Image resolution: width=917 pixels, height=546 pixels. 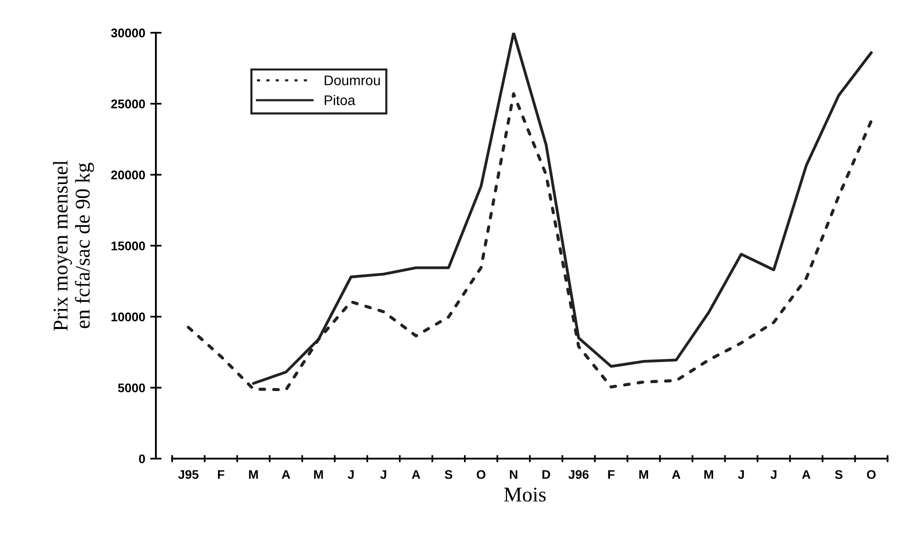 What do you see at coordinates (128, 317) in the screenshot?
I see `y-tick-label: 10000` at bounding box center [128, 317].